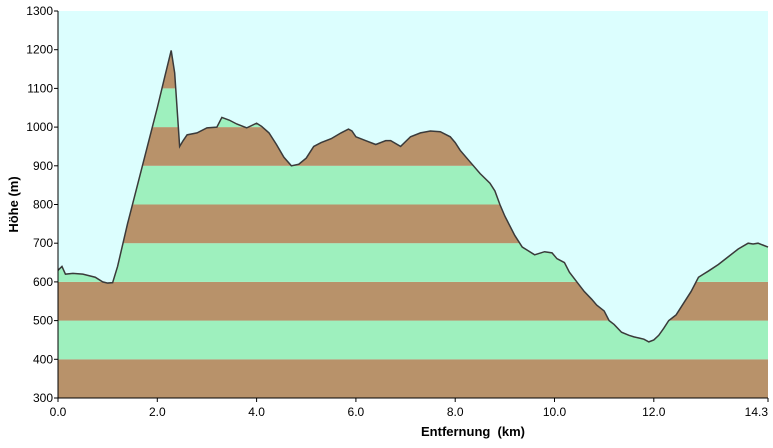 The height and width of the screenshot is (448, 773). What do you see at coordinates (757, 412) in the screenshot?
I see `x-tick-label: 14.3` at bounding box center [757, 412].